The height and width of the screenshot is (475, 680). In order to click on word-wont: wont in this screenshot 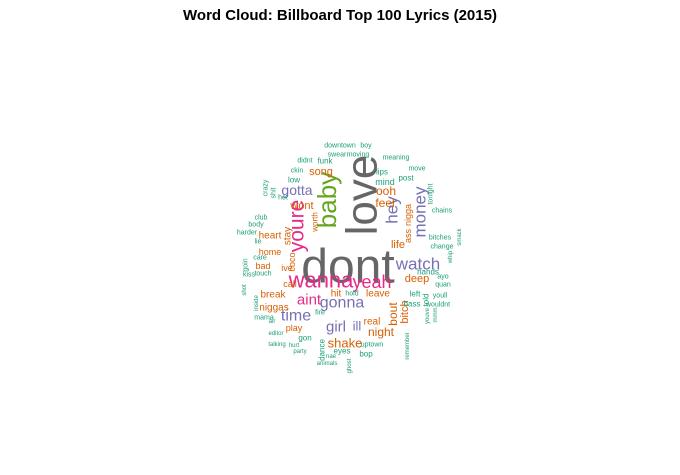, I will do `click(301, 206)`.